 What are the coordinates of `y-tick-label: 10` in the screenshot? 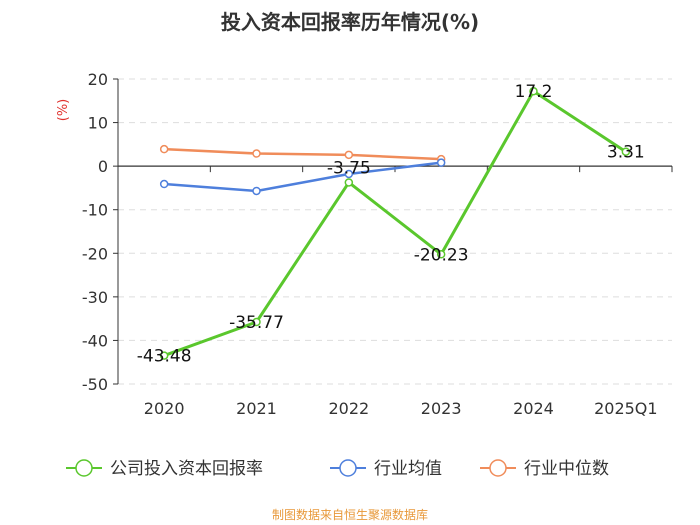 It's located at (98, 123).